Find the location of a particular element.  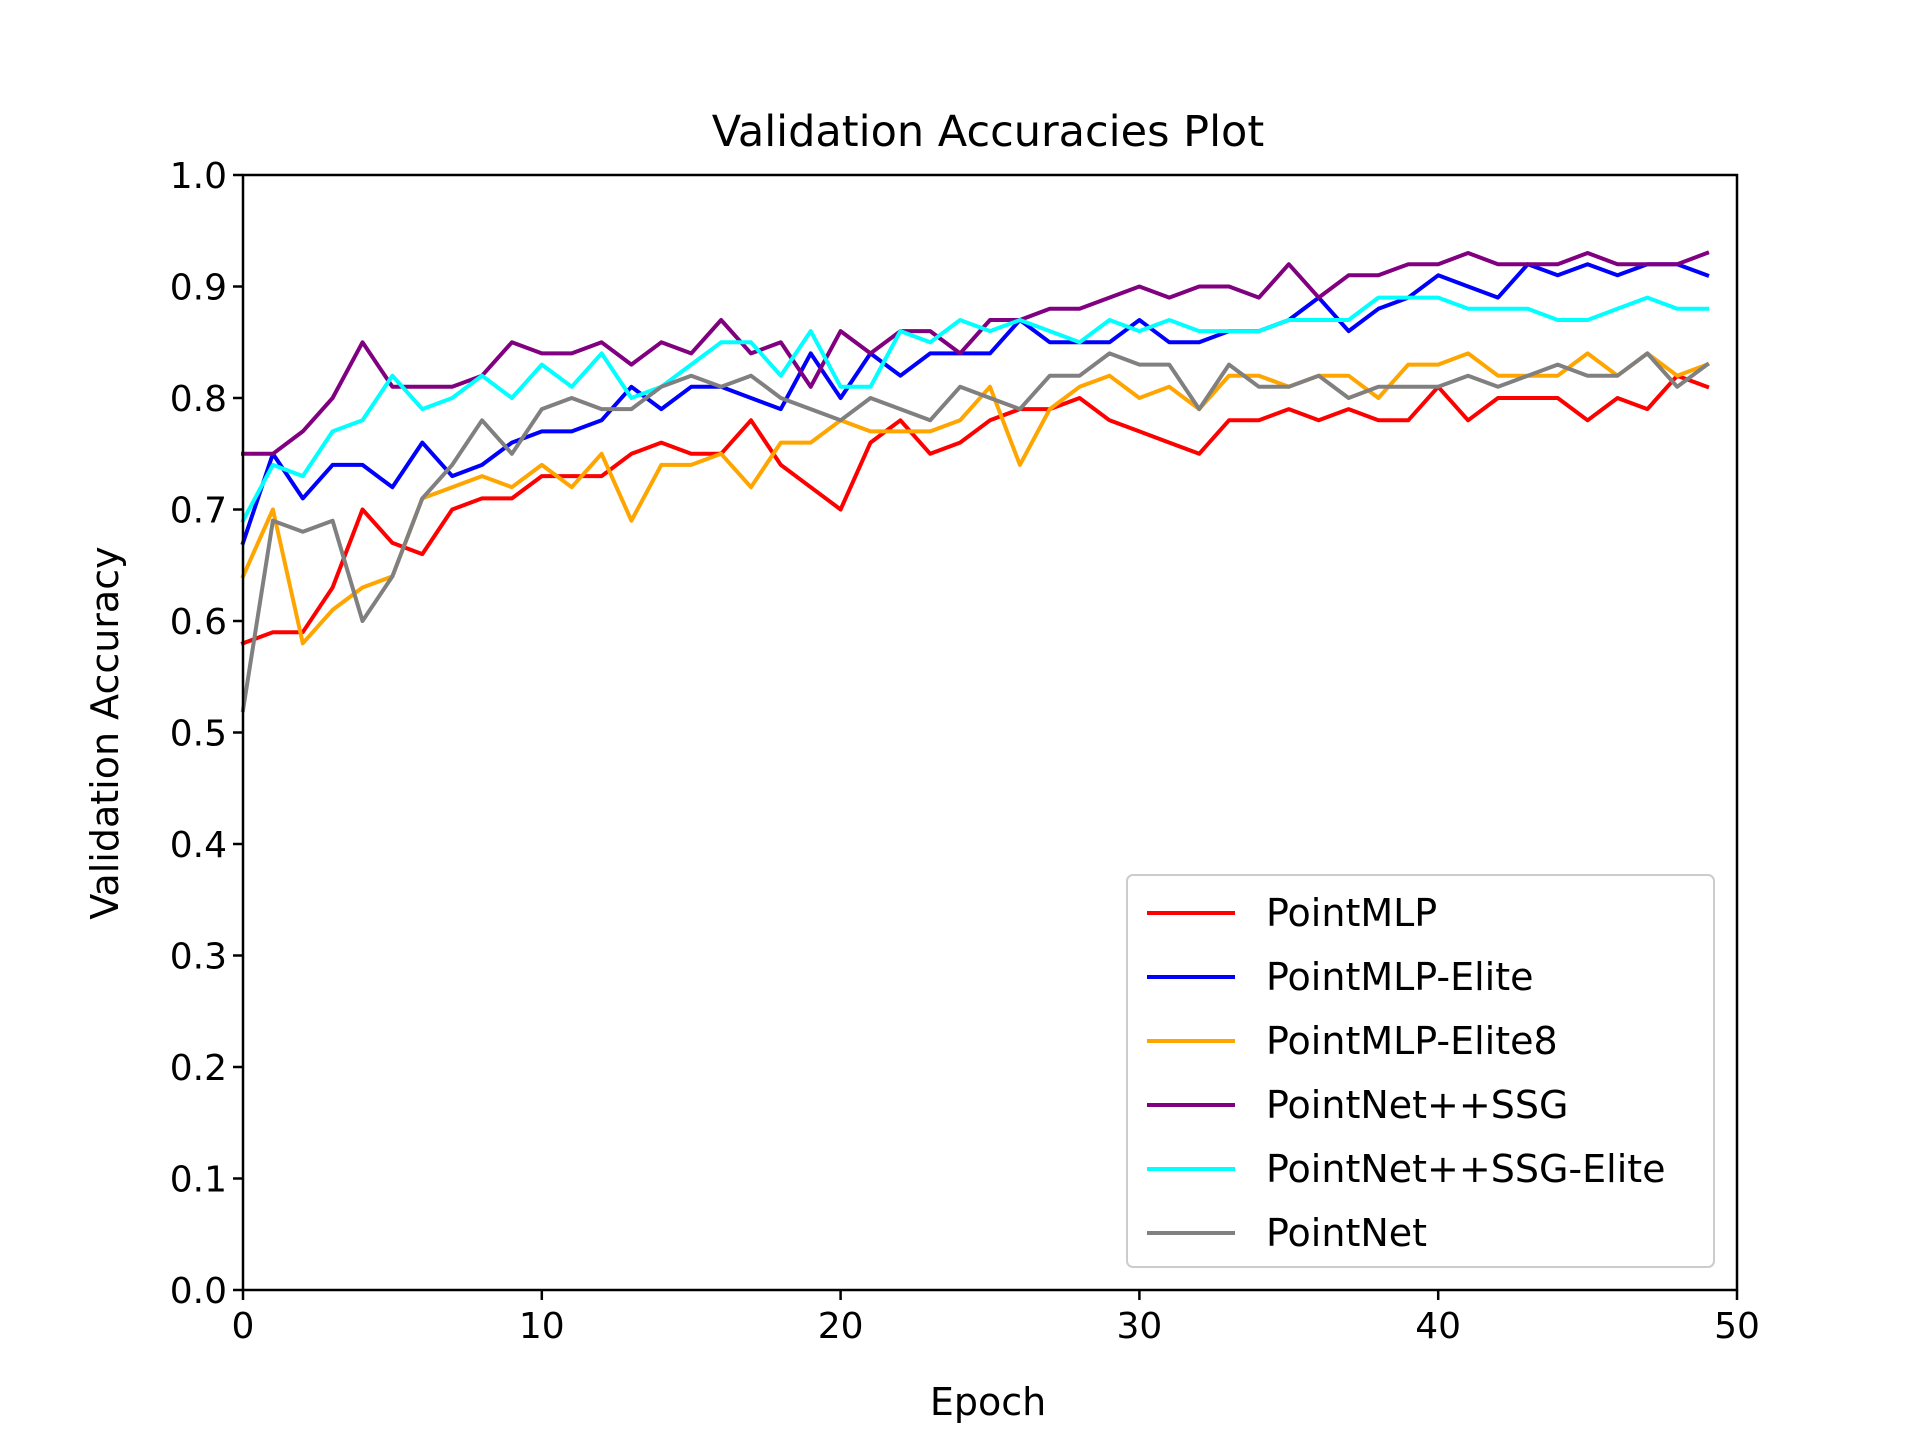

legend-label: PointNet++SSG is located at coordinates (1417, 1105).